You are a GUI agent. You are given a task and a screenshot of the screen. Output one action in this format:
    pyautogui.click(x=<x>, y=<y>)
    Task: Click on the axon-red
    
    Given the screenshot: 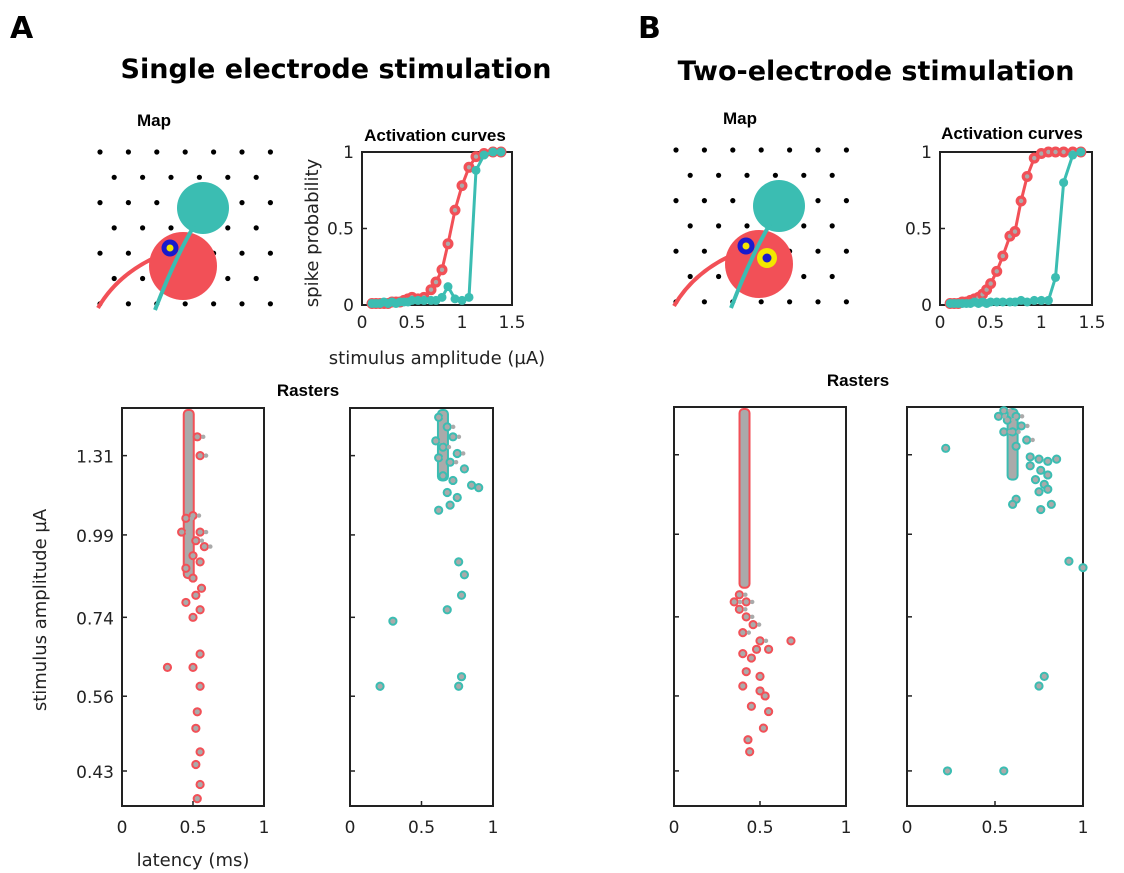 What is the action you would take?
    pyautogui.click(x=708, y=278)
    